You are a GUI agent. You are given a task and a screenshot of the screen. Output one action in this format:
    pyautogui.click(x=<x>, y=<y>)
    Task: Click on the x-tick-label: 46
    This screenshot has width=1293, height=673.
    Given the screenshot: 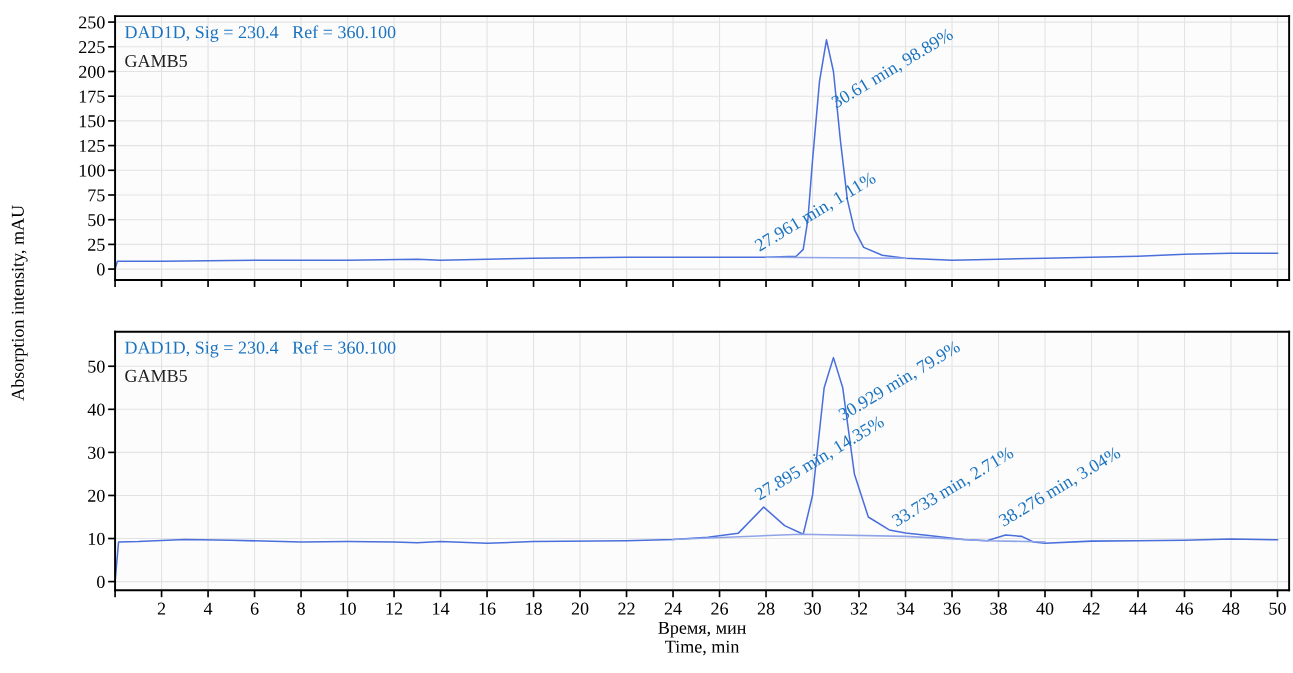 What is the action you would take?
    pyautogui.click(x=1184, y=608)
    